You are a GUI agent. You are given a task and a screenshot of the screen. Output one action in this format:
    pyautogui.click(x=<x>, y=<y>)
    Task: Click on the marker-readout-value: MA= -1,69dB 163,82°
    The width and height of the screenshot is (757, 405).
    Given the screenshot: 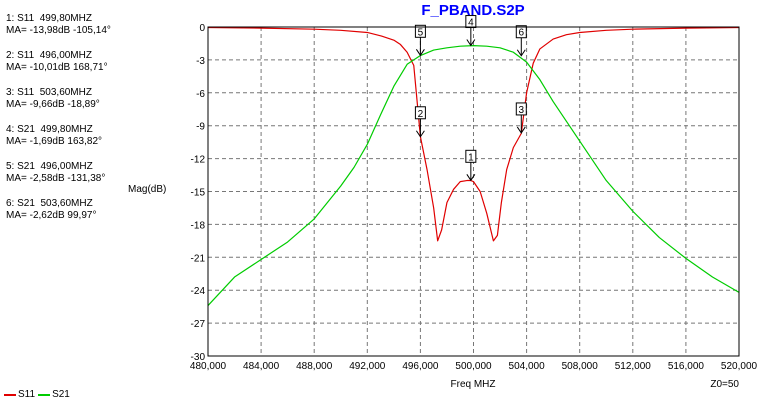 What is the action you would take?
    pyautogui.click(x=54, y=141)
    